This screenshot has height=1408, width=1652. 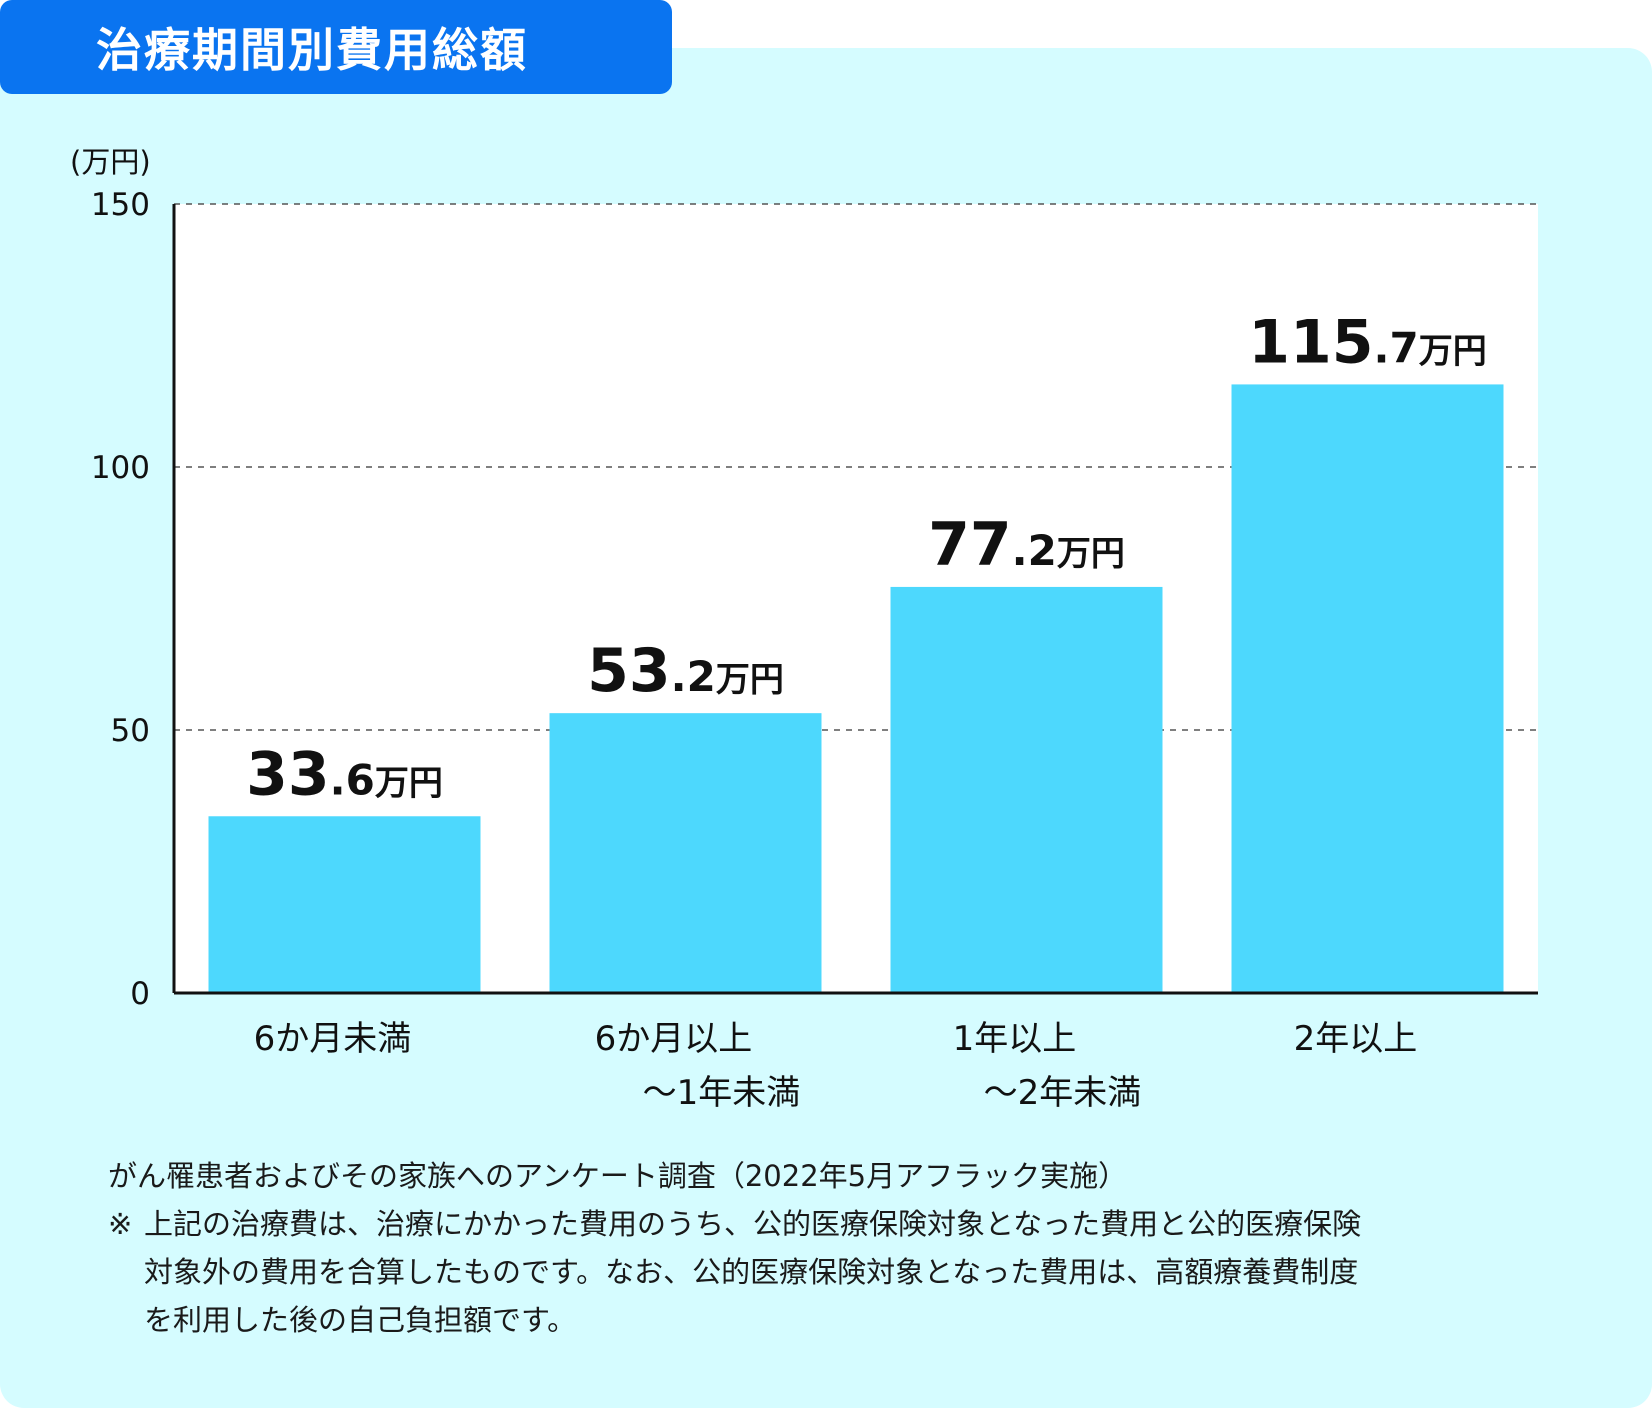 What do you see at coordinates (110, 162) in the screenshot?
I see `y-axis-unit: (万円)` at bounding box center [110, 162].